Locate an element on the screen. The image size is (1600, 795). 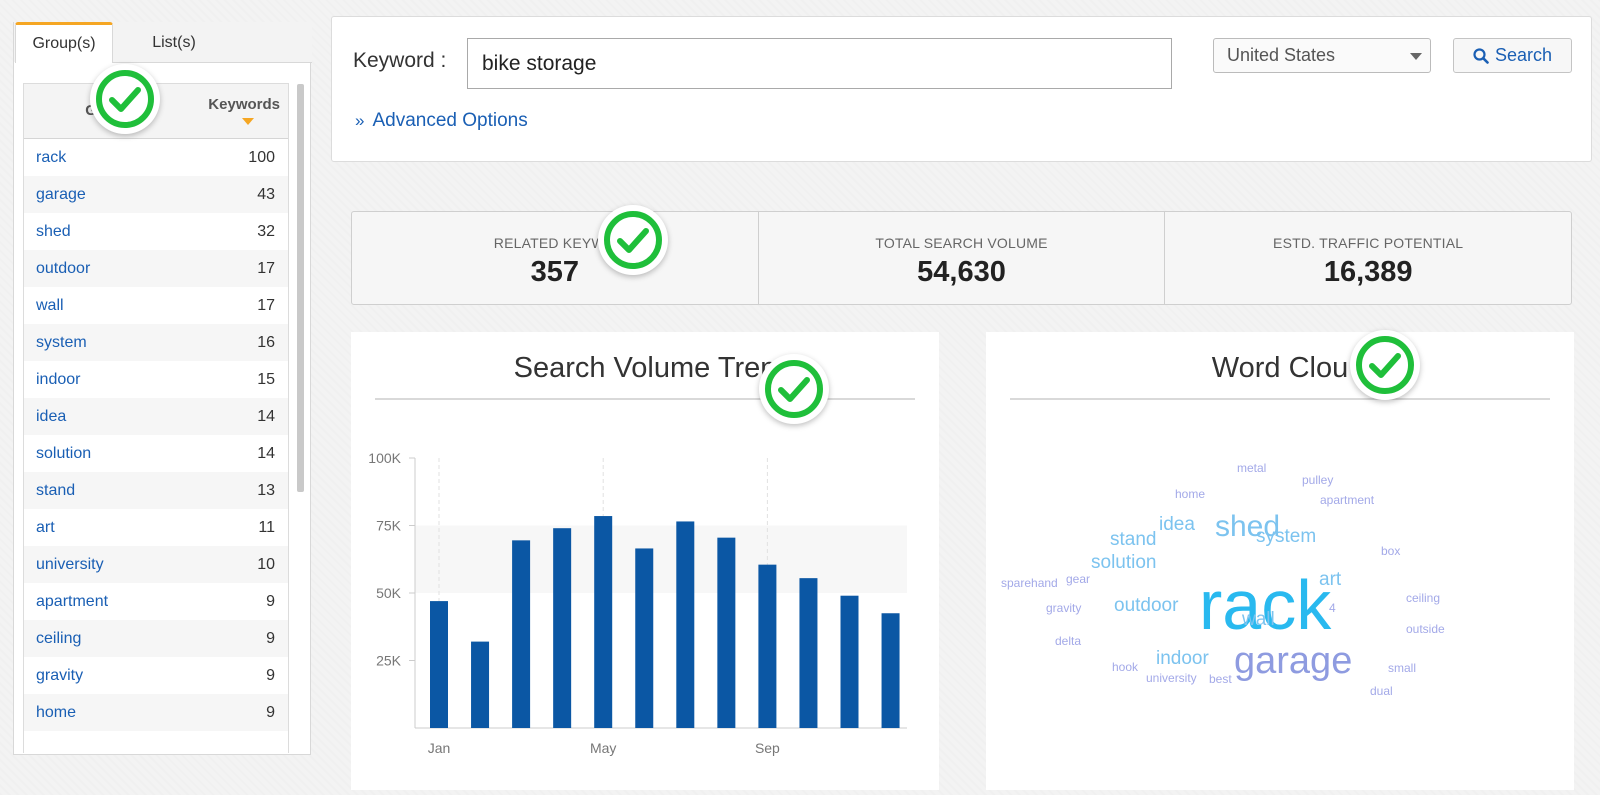
table-row: art 11 is located at coordinates (156, 527).